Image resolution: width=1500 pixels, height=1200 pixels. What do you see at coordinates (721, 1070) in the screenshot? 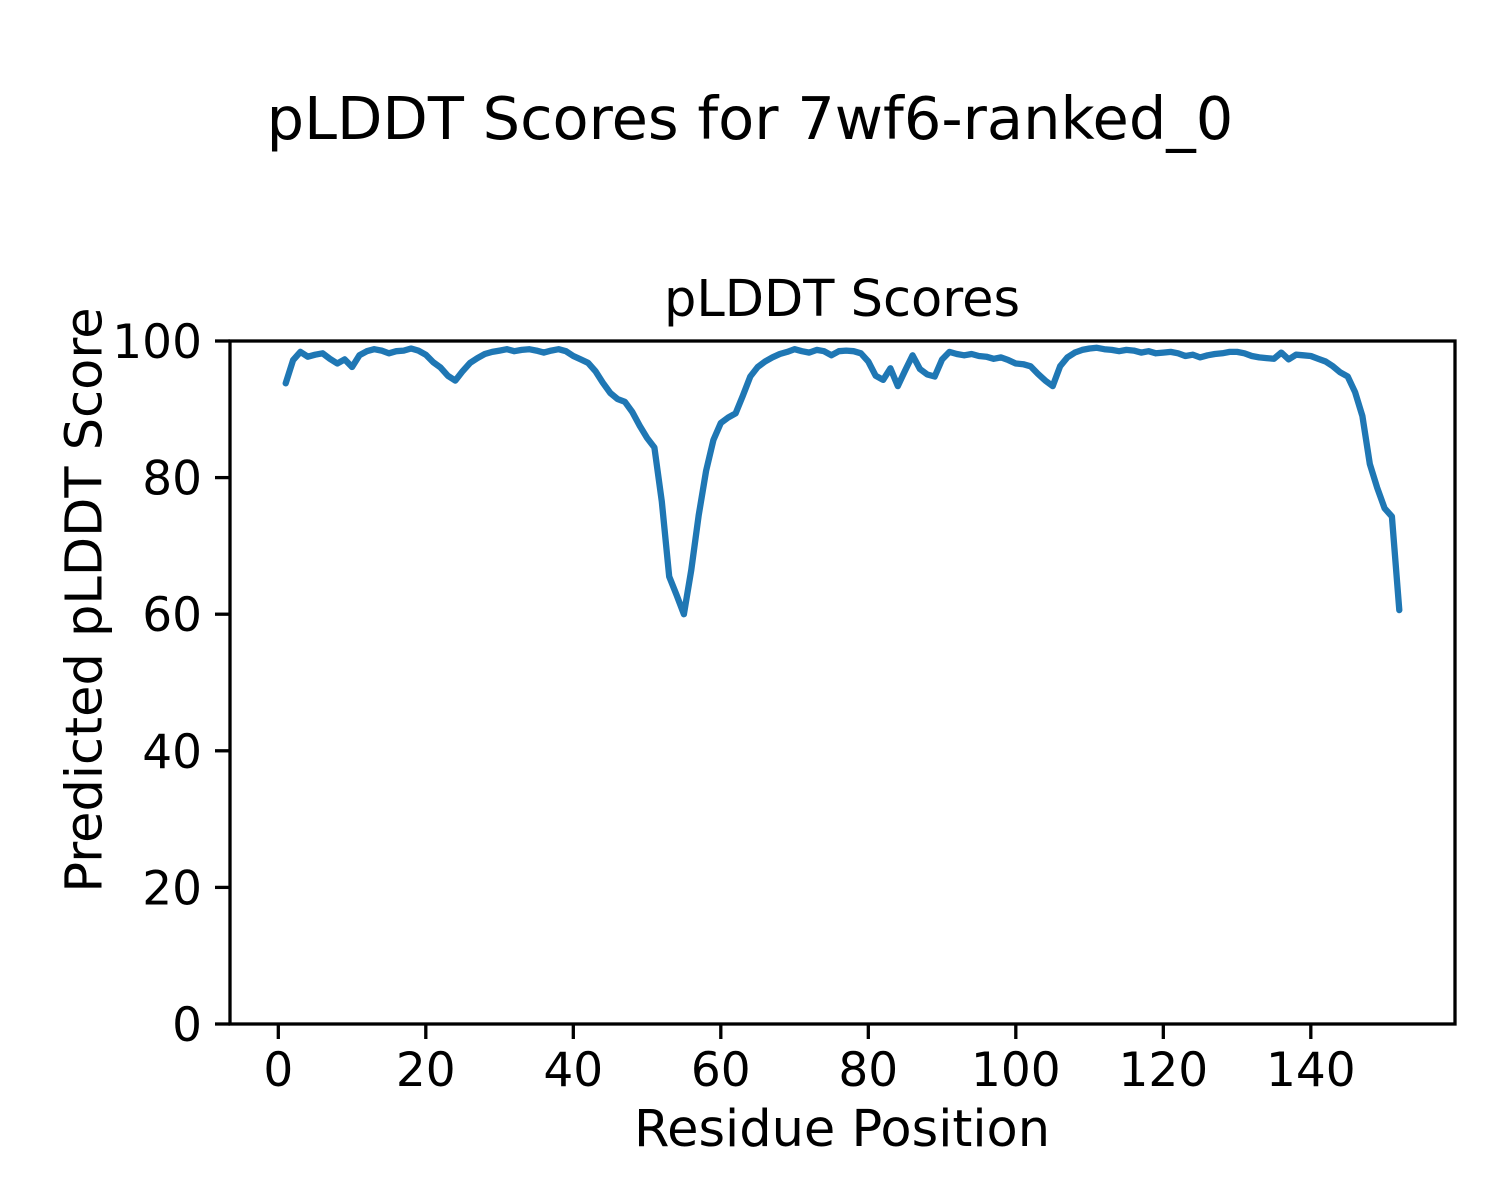
I see `x-tick-label: 60` at bounding box center [721, 1070].